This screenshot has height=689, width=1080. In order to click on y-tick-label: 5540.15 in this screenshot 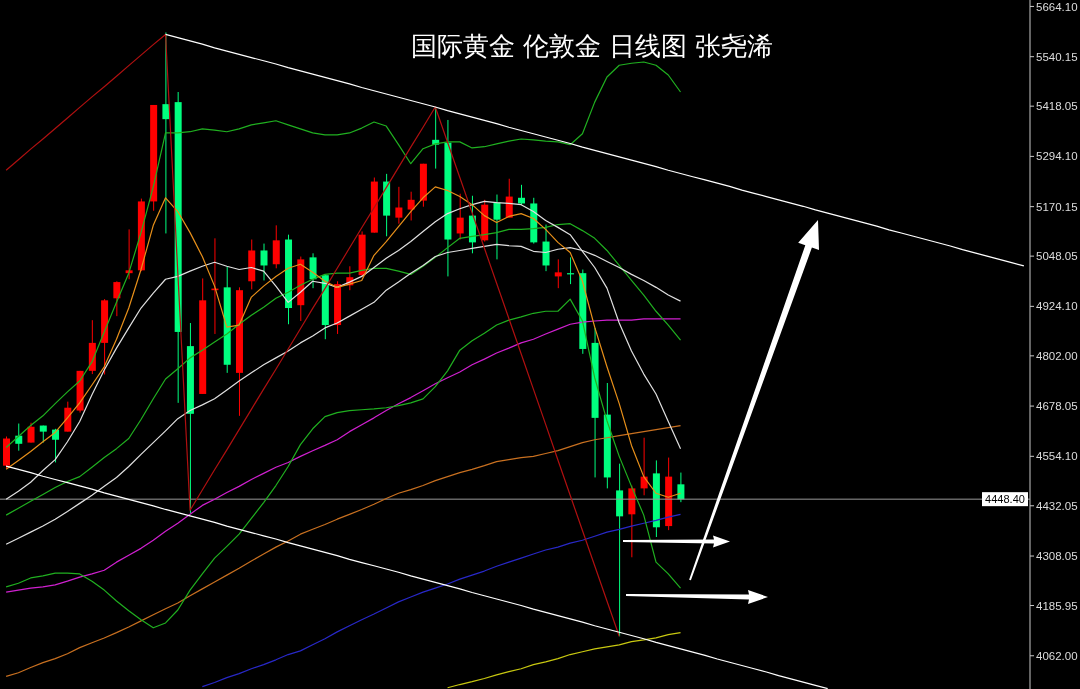, I will do `click(1057, 56)`.